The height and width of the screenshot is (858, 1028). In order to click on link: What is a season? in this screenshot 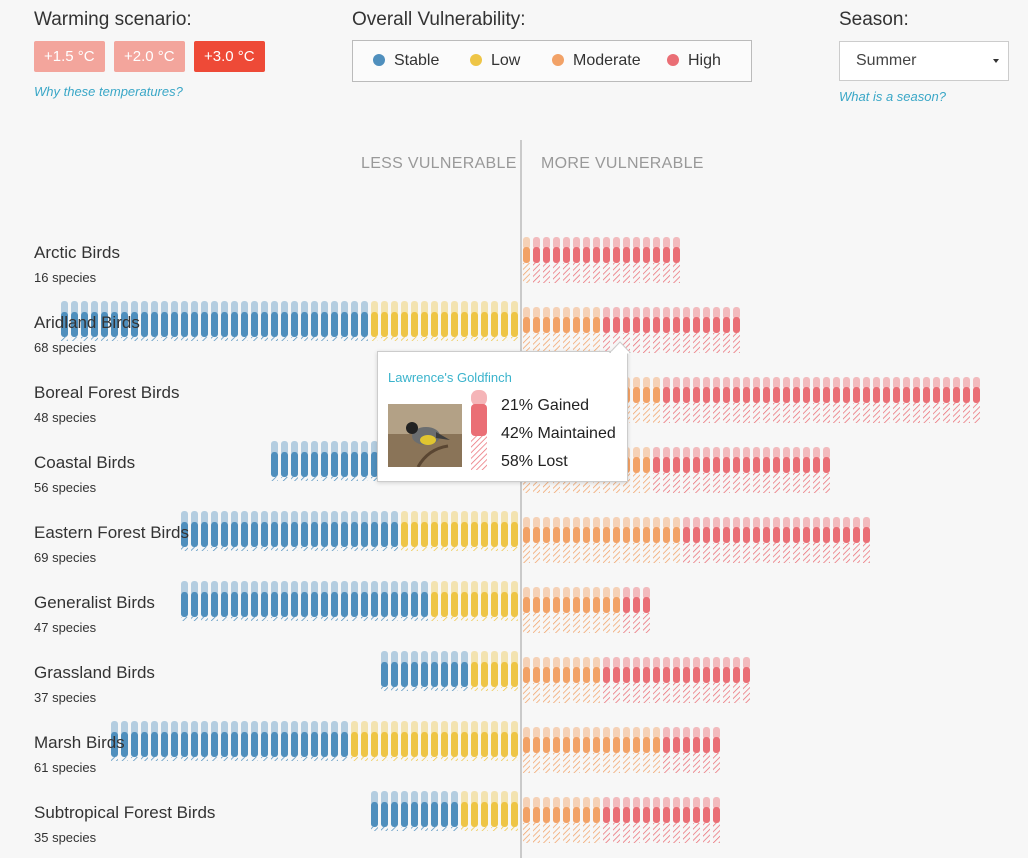, I will do `click(892, 96)`.